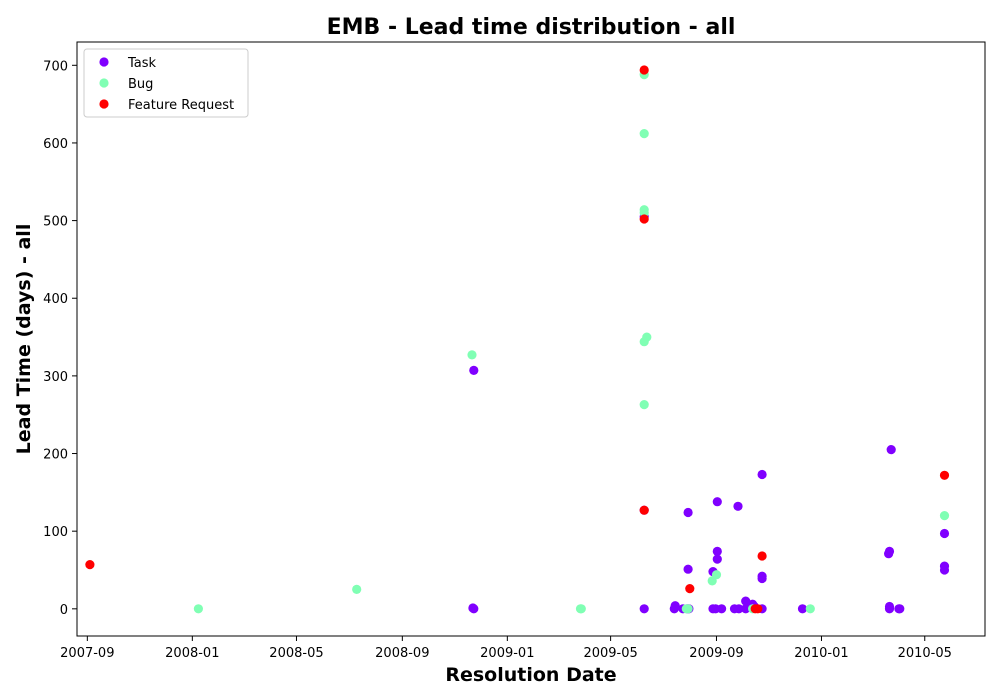 This screenshot has height=700, width=1000. Describe the element at coordinates (181, 105) in the screenshot. I see `legend-label-feature-request: Feature Request` at that location.